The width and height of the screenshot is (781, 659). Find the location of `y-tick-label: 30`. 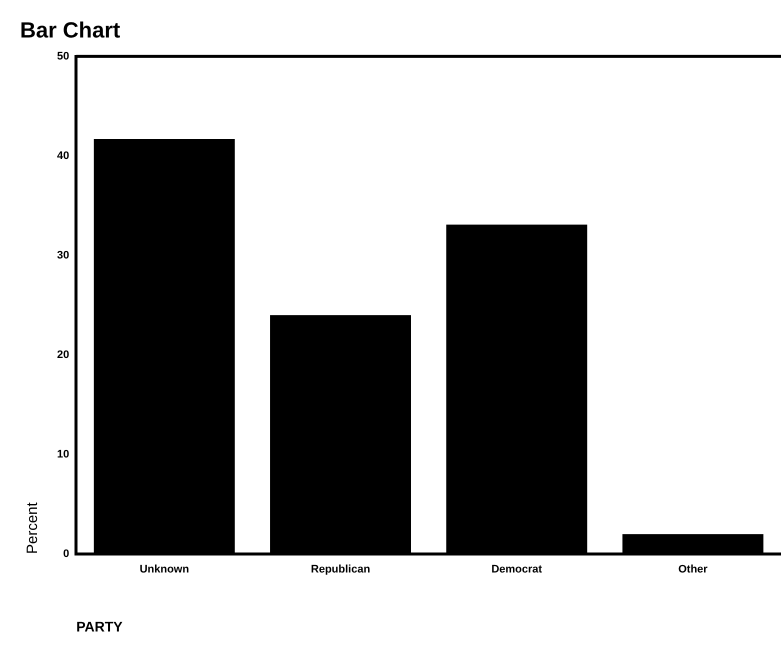

y-tick-label: 30 is located at coordinates (63, 255).